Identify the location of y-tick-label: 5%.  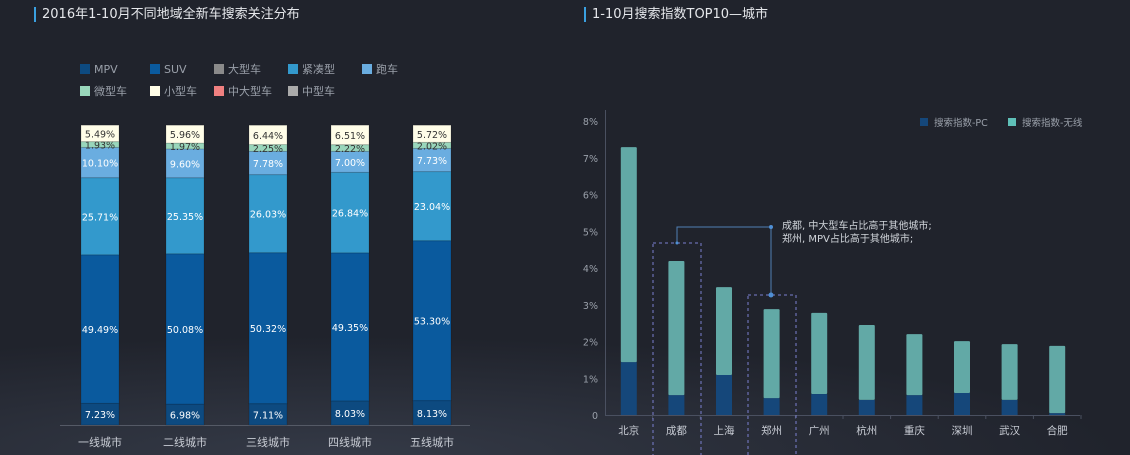
(590, 232).